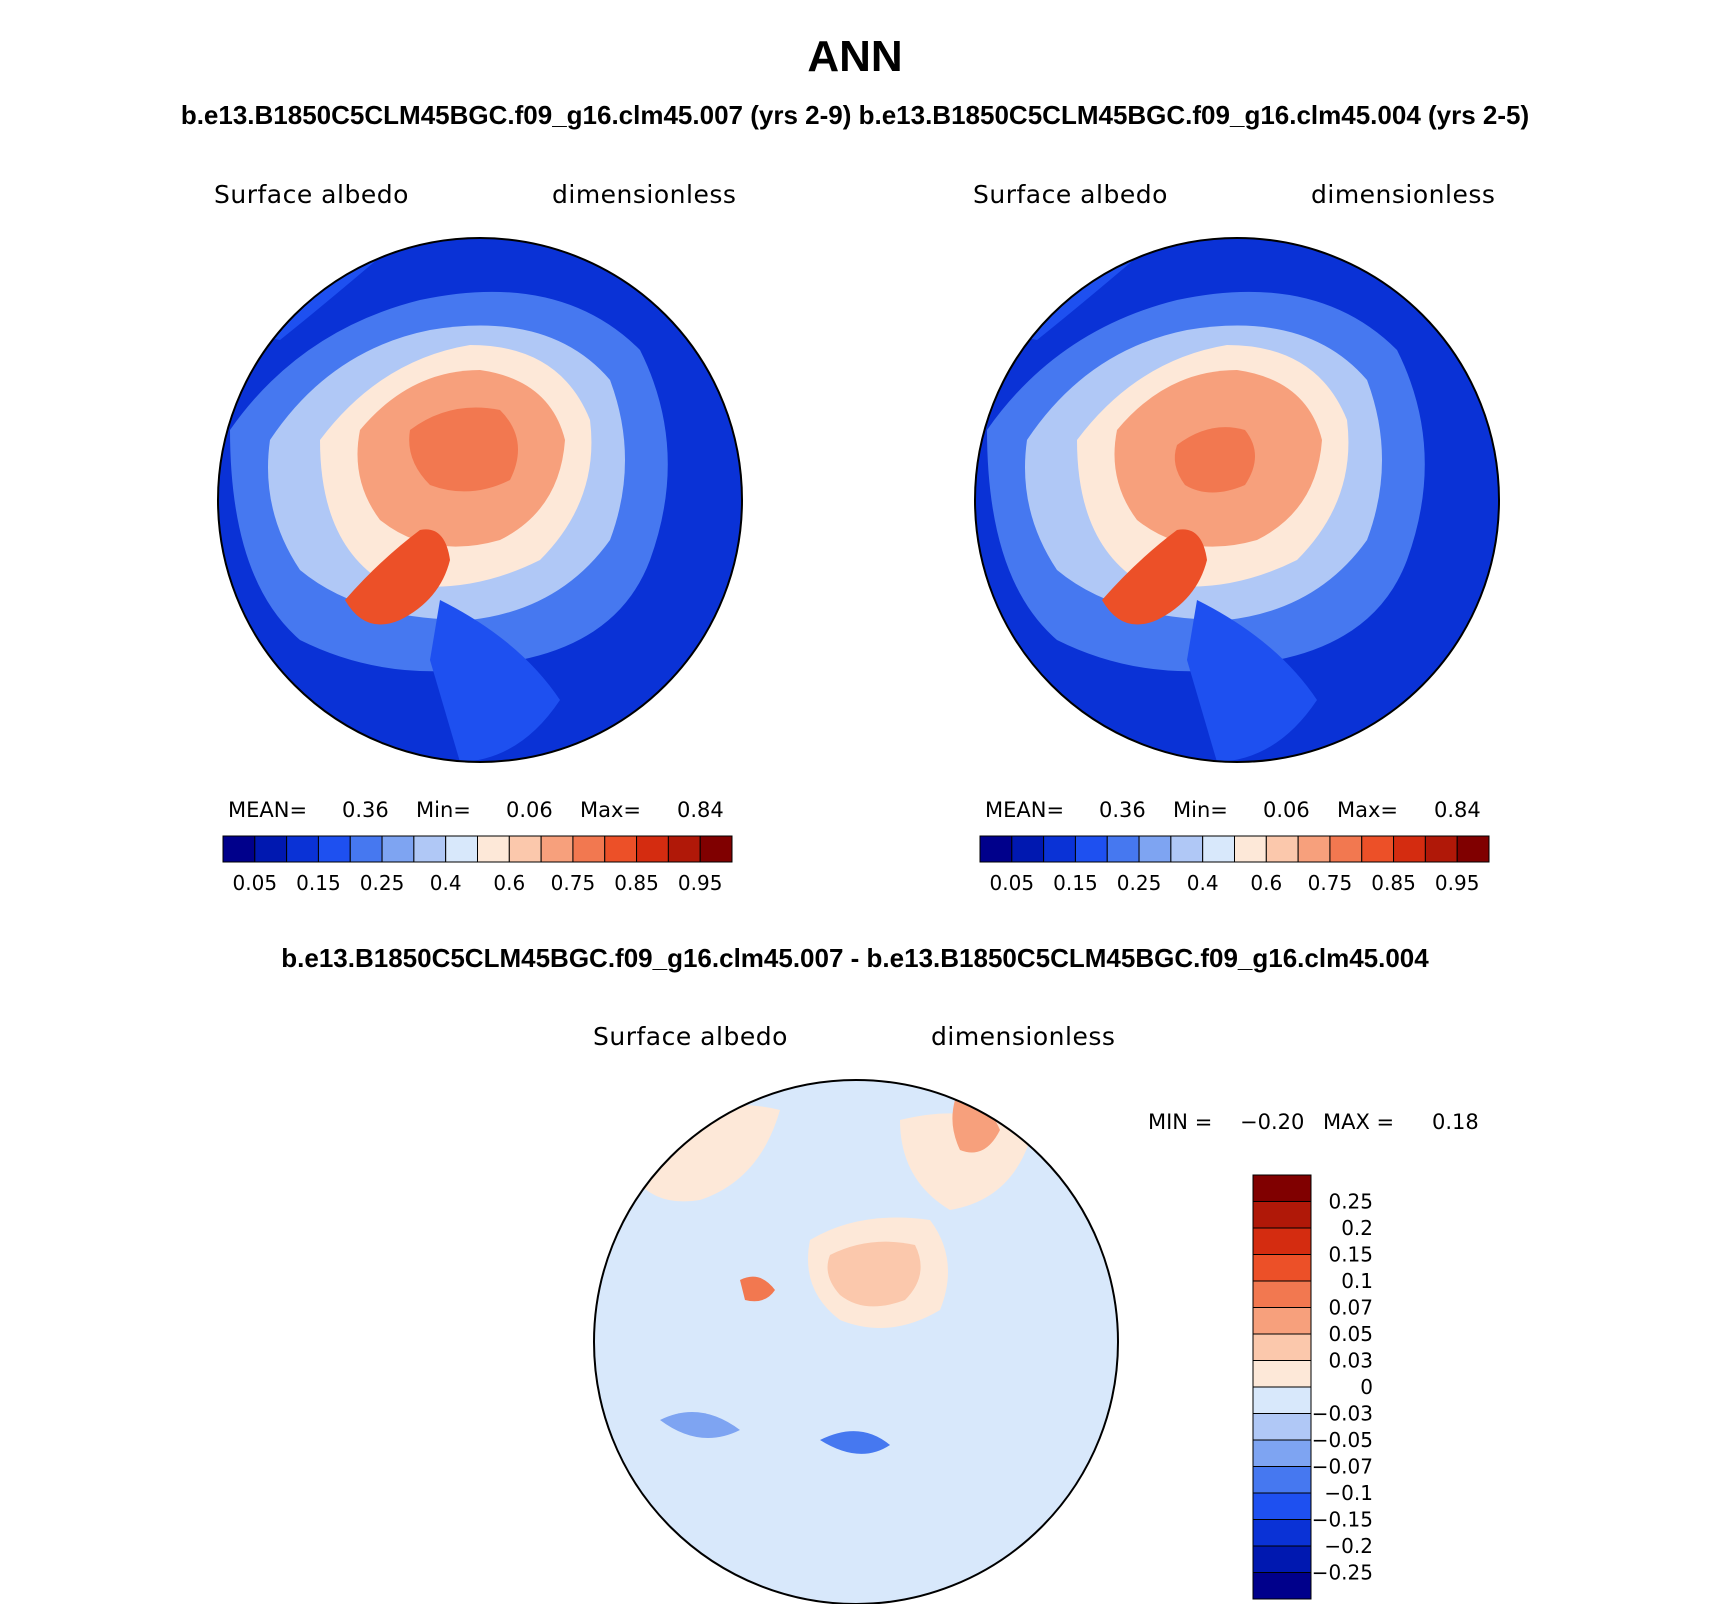 The image size is (1710, 1604). Describe the element at coordinates (1348, 1546) in the screenshot. I see `panel3-colorbar-tick-label: −0.2` at that location.